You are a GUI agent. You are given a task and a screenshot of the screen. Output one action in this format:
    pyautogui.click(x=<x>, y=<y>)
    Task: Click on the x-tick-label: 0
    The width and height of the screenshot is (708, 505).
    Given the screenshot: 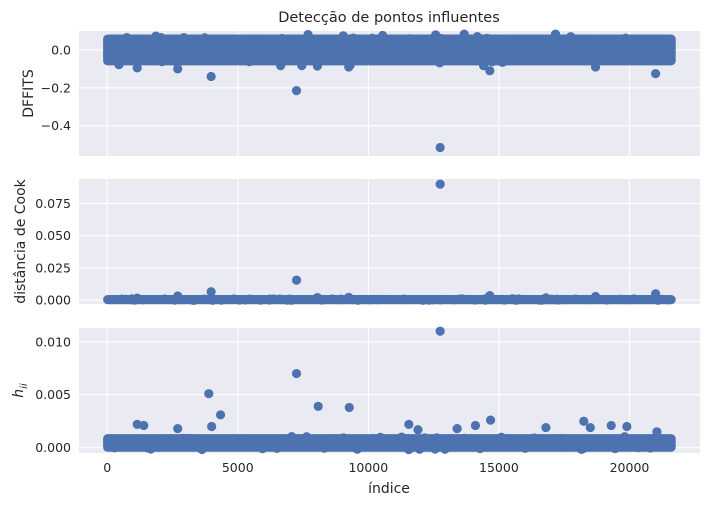 What is the action you would take?
    pyautogui.click(x=107, y=467)
    